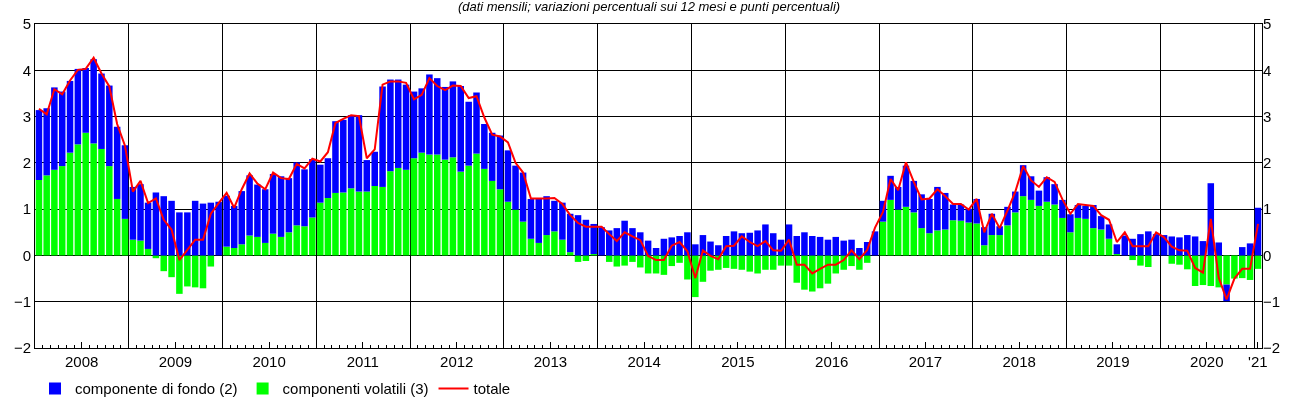 This screenshot has width=1298, height=417. What do you see at coordinates (492, 389) in the screenshot?
I see `legend-label: totale` at bounding box center [492, 389].